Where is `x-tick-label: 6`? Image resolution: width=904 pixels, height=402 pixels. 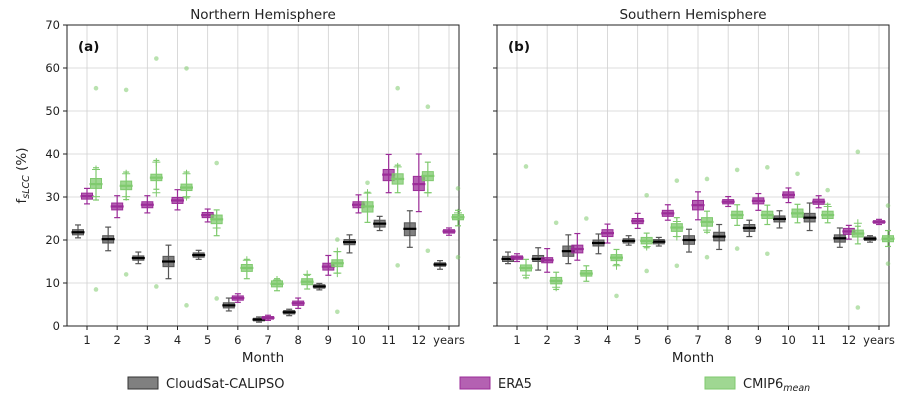 x-tick-label: 6 is located at coordinates (237, 340).